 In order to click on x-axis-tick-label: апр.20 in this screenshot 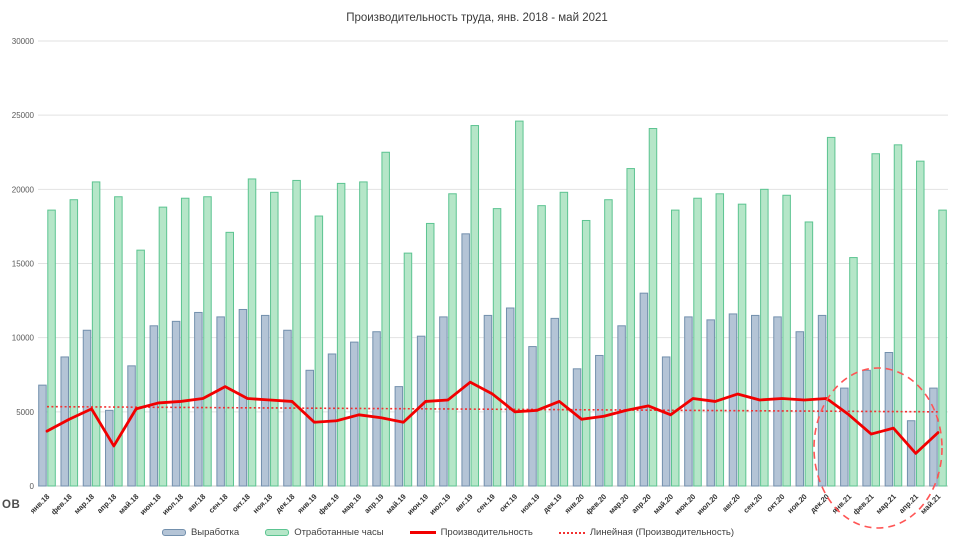, I will do `click(641, 503)`.